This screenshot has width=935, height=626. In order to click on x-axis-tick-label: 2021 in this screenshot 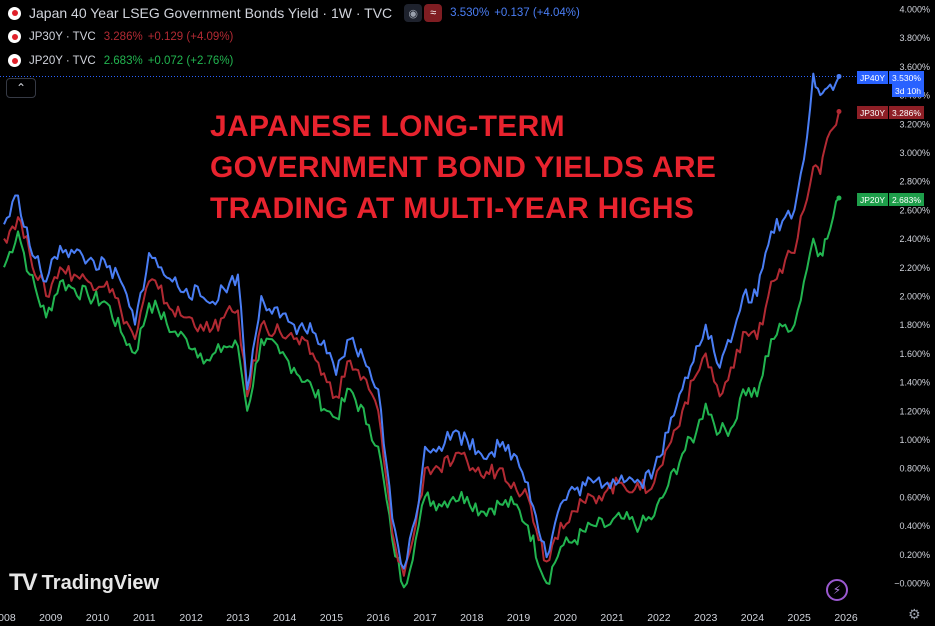, I will do `click(612, 618)`.